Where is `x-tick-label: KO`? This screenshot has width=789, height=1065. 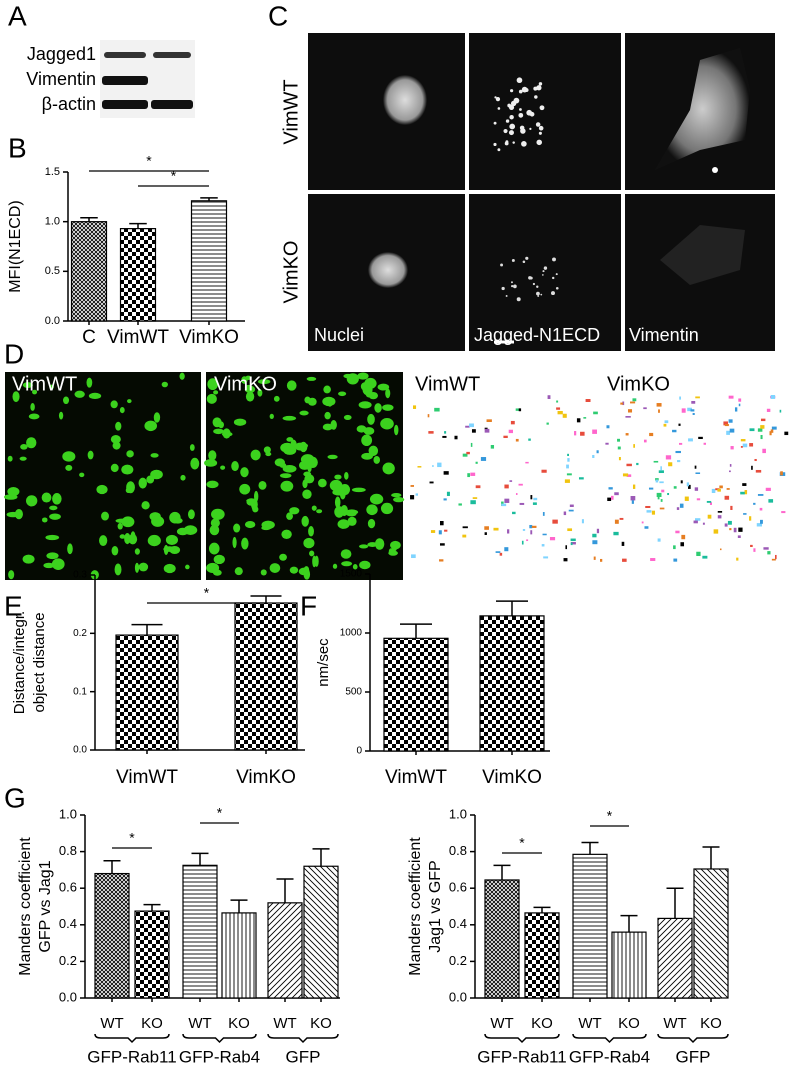 x-tick-label: KO is located at coordinates (321, 1023).